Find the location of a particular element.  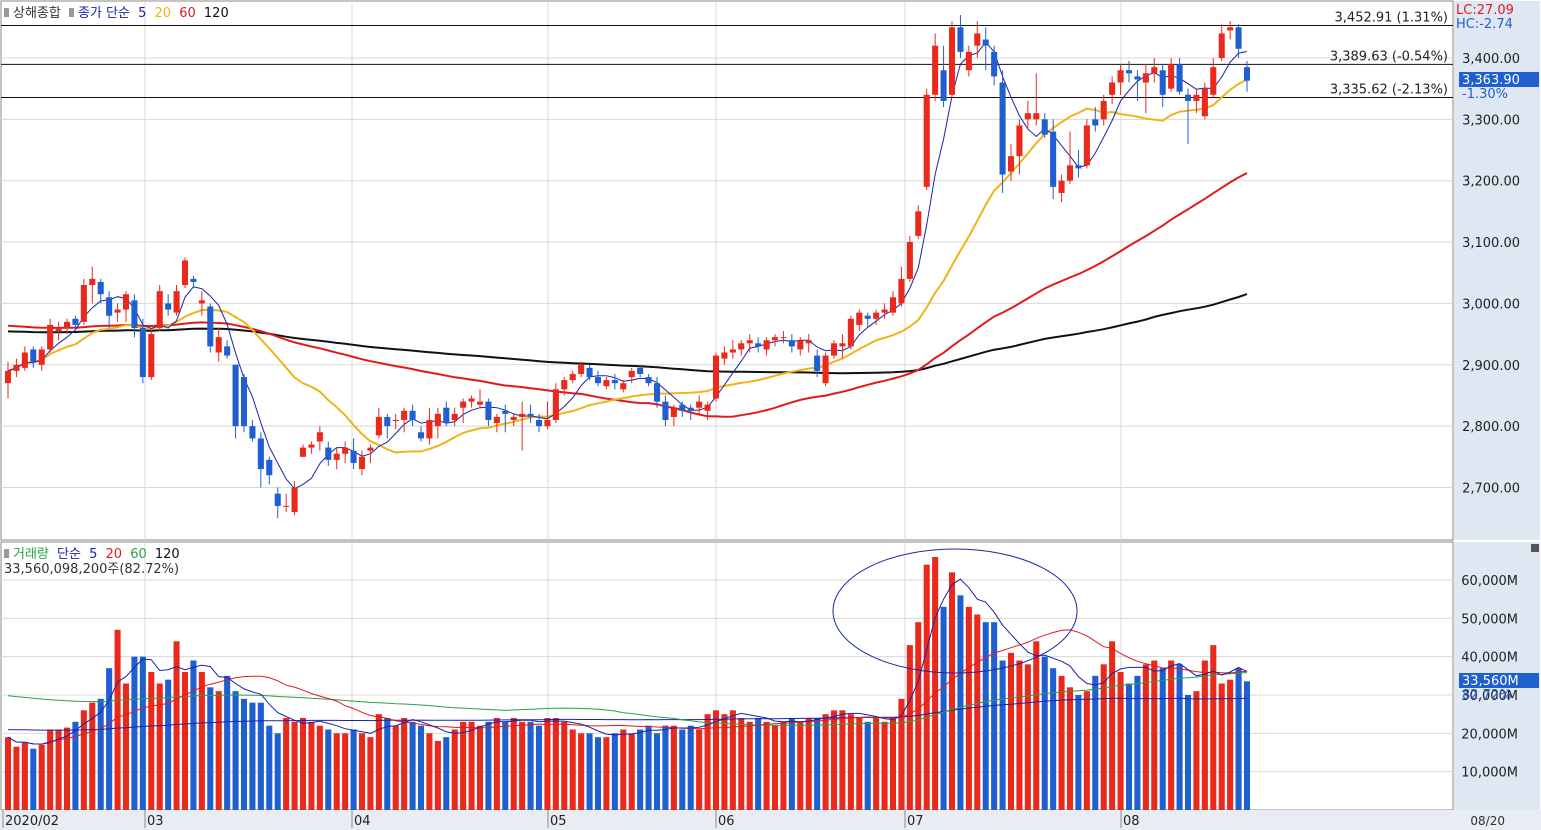

x-axis-label: 07 is located at coordinates (915, 821).